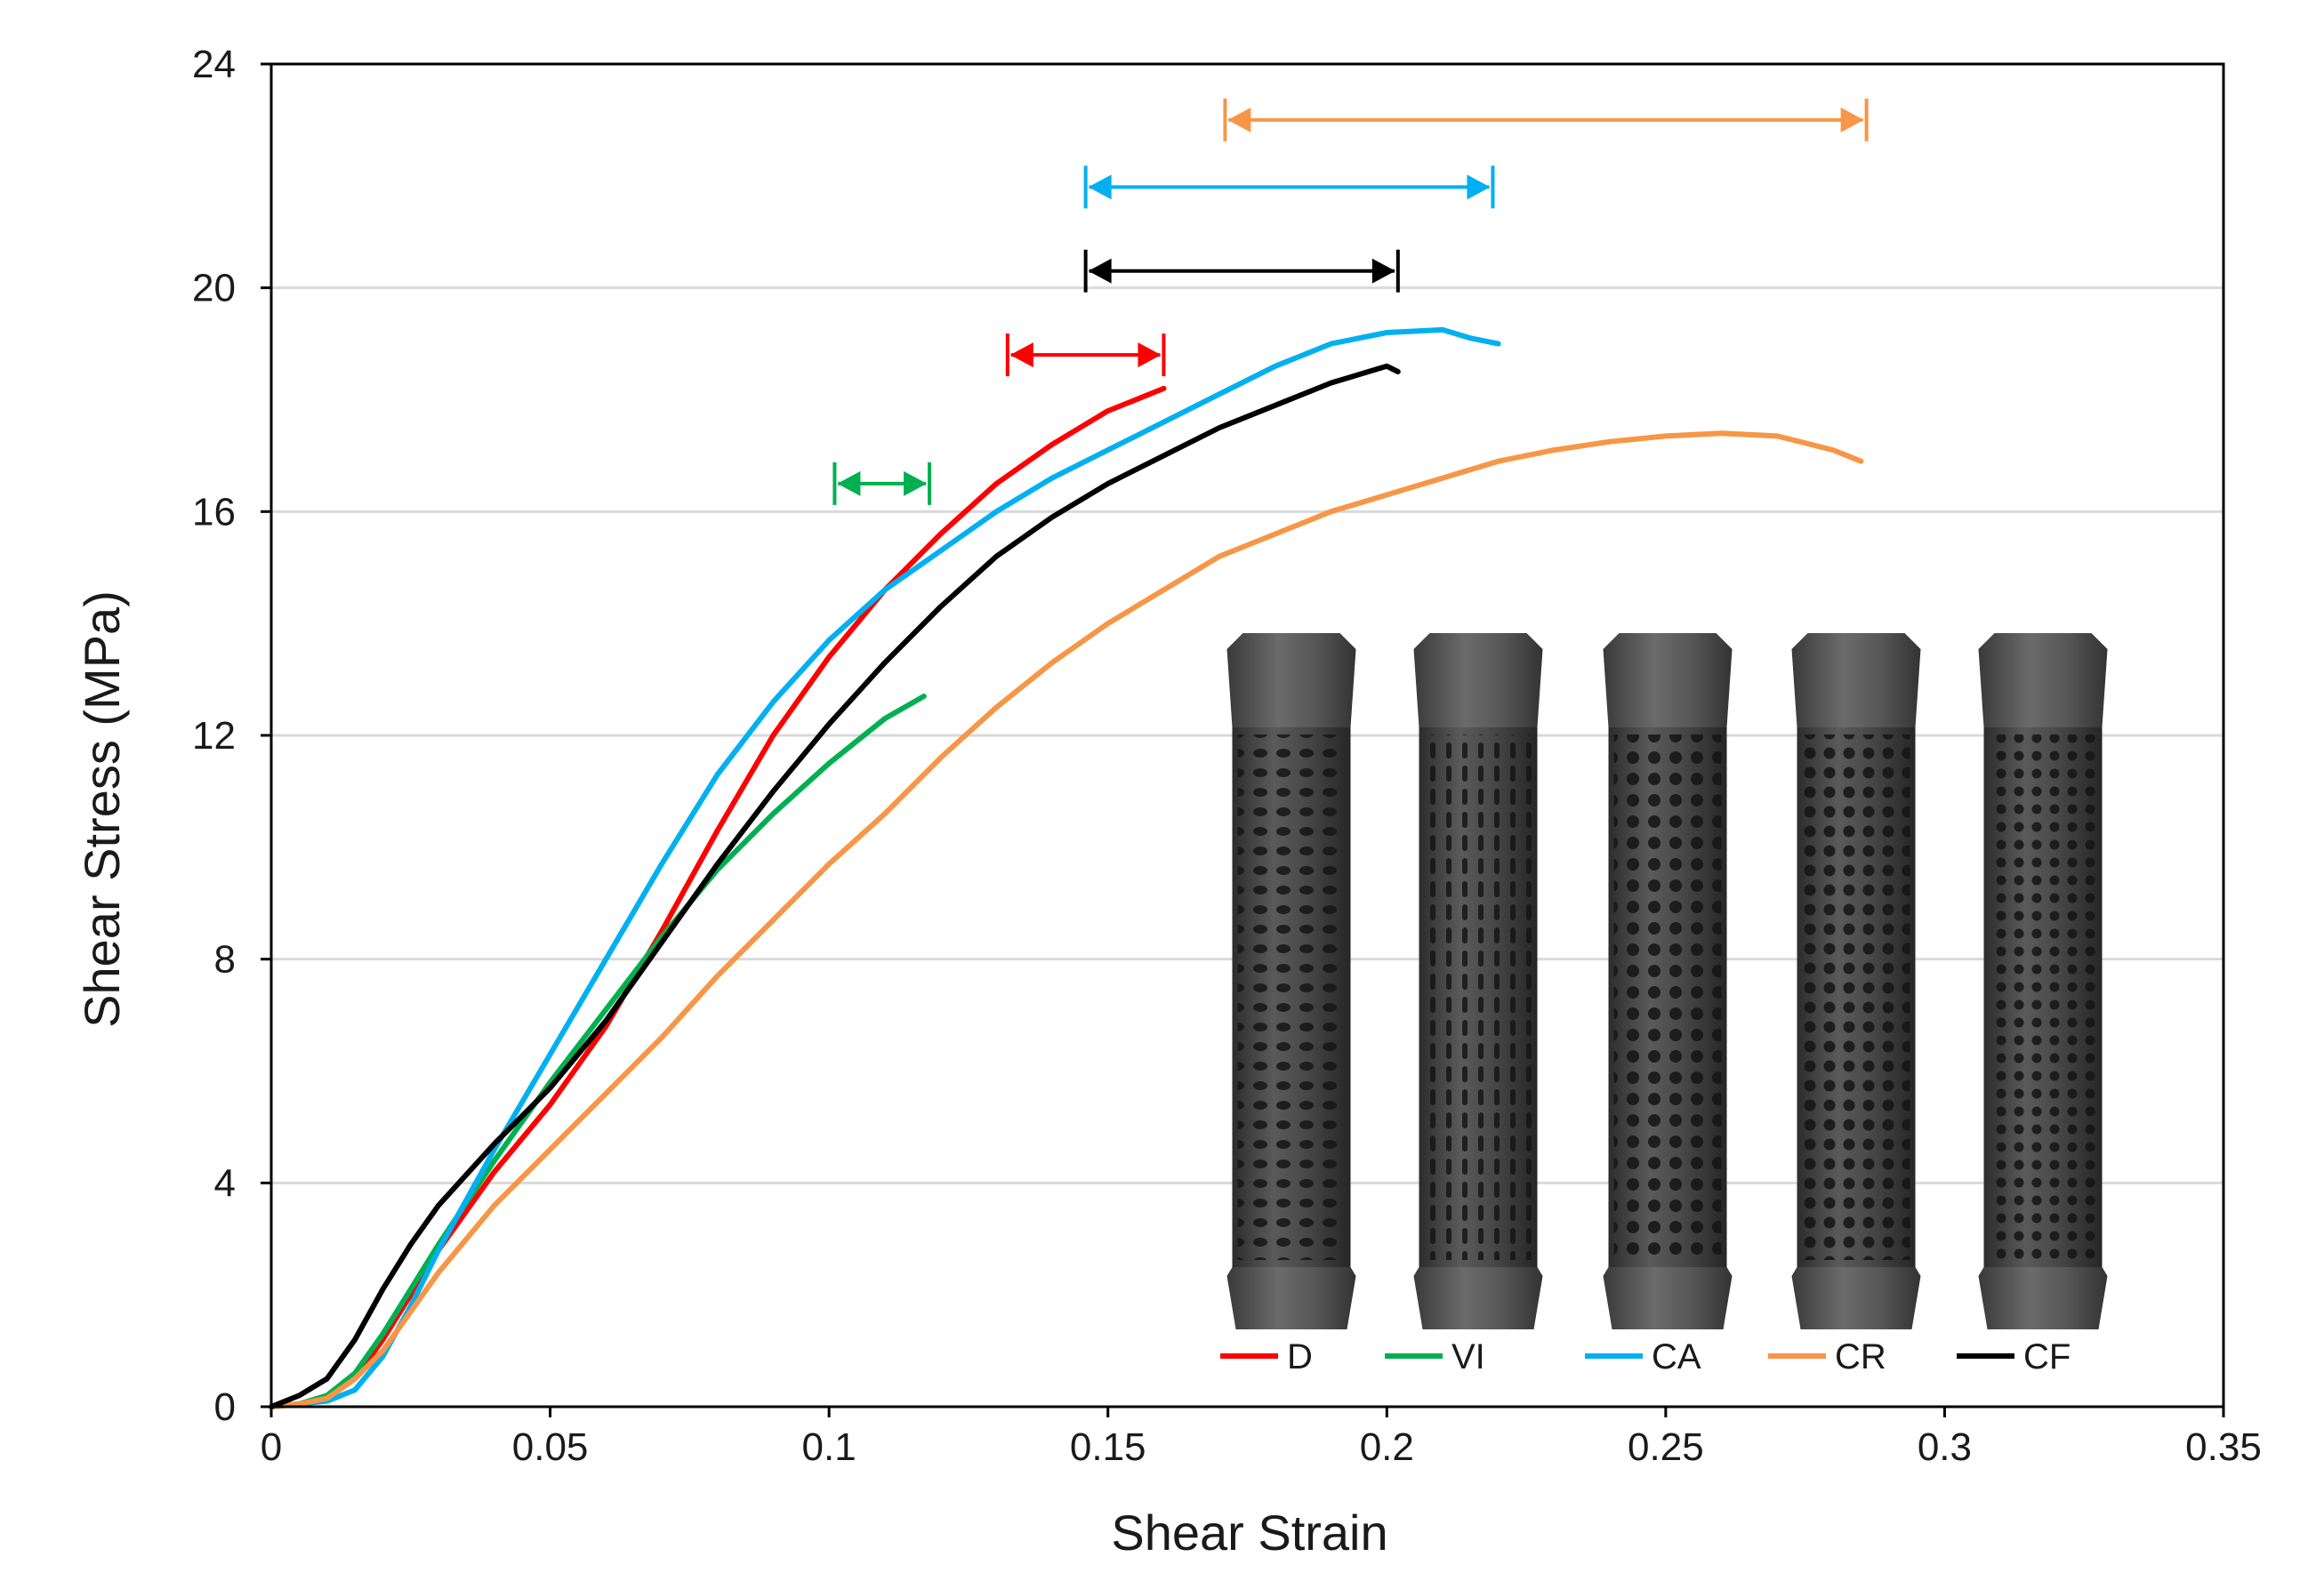 The image size is (2324, 1581). I want to click on x-tick-label: 0.35, so click(2223, 1447).